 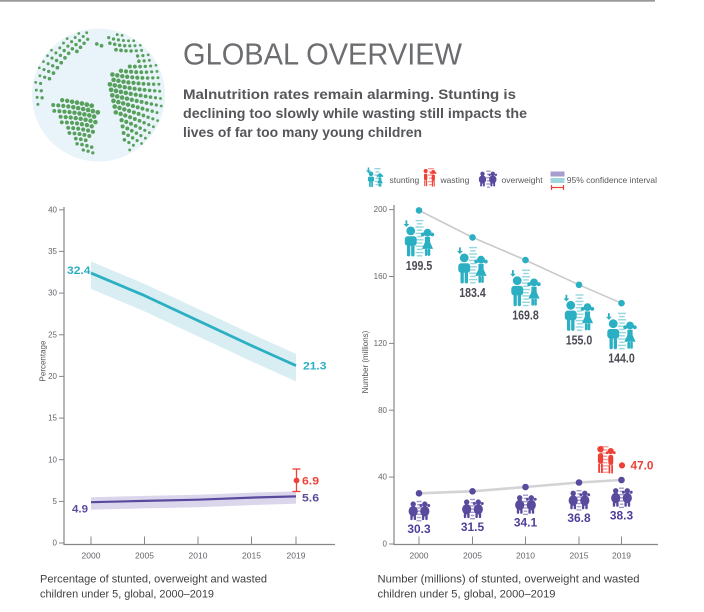 I want to click on svg-text: GLOBAL OVERVIEW, so click(x=323, y=54).